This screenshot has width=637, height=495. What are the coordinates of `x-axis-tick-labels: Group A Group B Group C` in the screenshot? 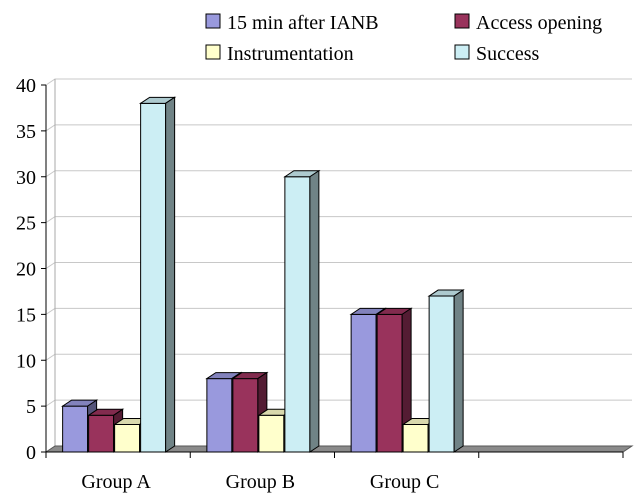 It's located at (334, 472).